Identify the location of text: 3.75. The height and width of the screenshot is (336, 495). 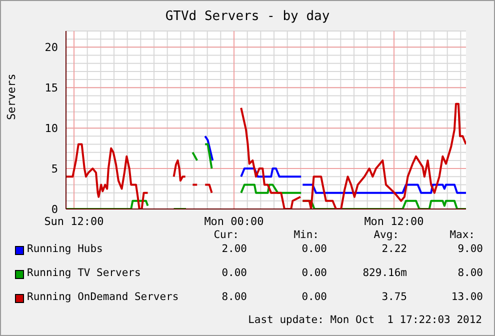
(393, 297).